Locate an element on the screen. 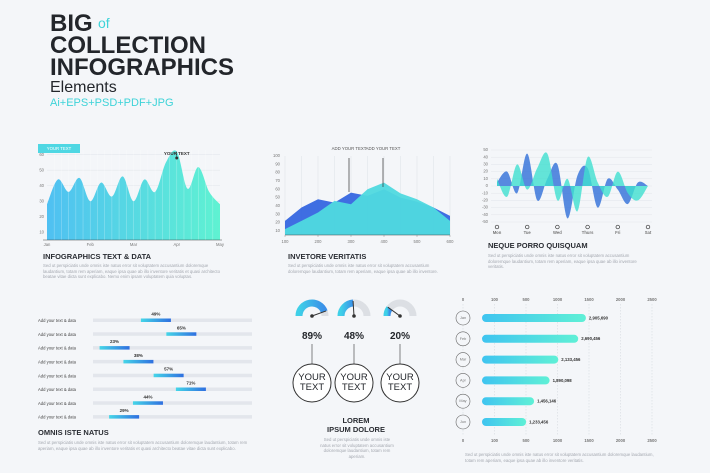  y-tick-label: -10 is located at coordinates (485, 192).